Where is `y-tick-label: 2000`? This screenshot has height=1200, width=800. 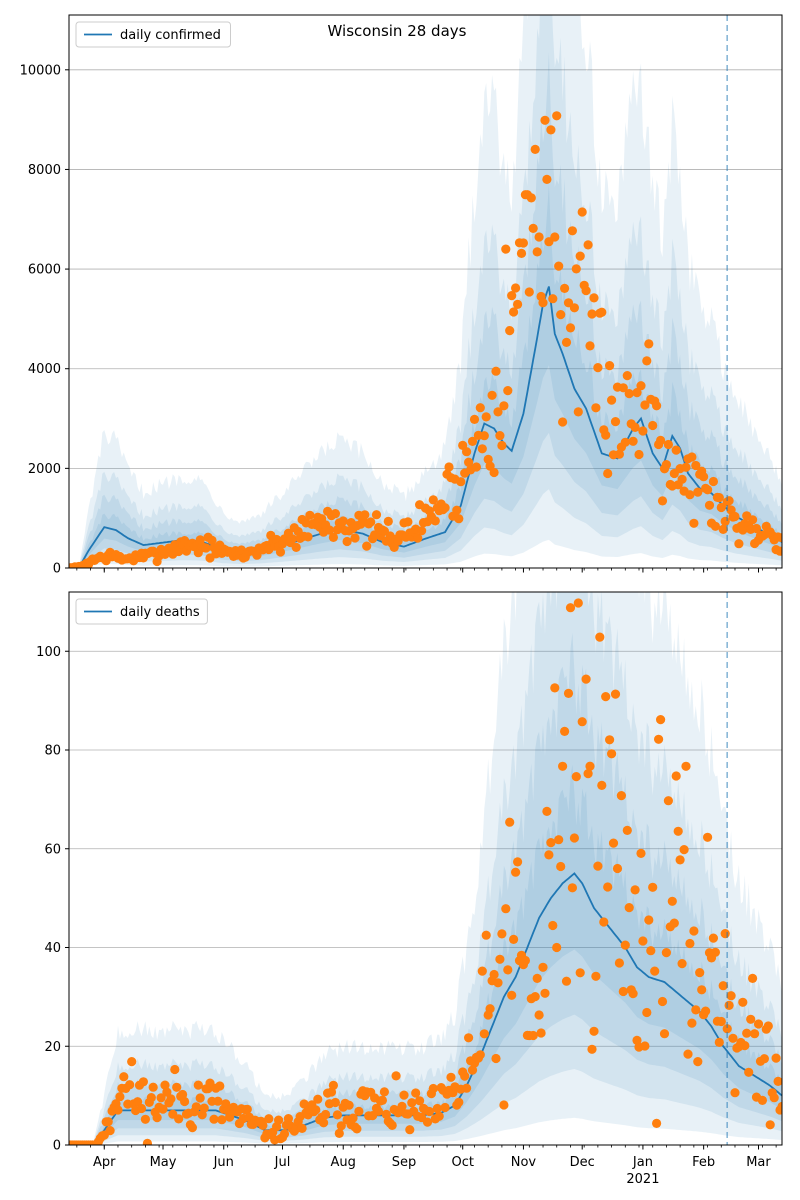
y-tick-label: 2000 is located at coordinates (44, 469).